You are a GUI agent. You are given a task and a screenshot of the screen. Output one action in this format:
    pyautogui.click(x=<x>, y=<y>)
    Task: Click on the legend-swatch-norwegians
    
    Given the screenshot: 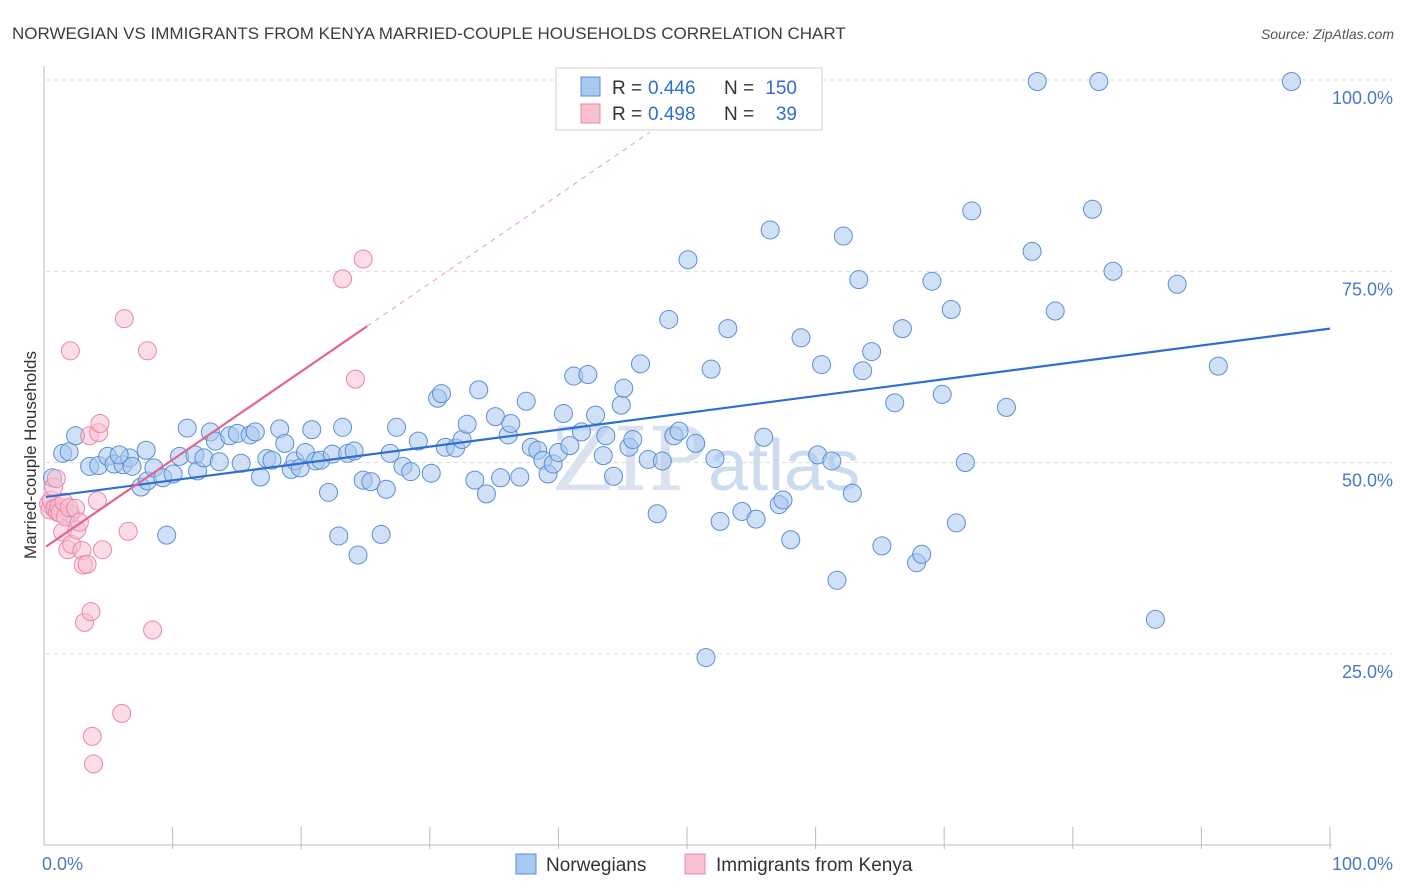 What is the action you would take?
    pyautogui.click(x=590, y=86)
    